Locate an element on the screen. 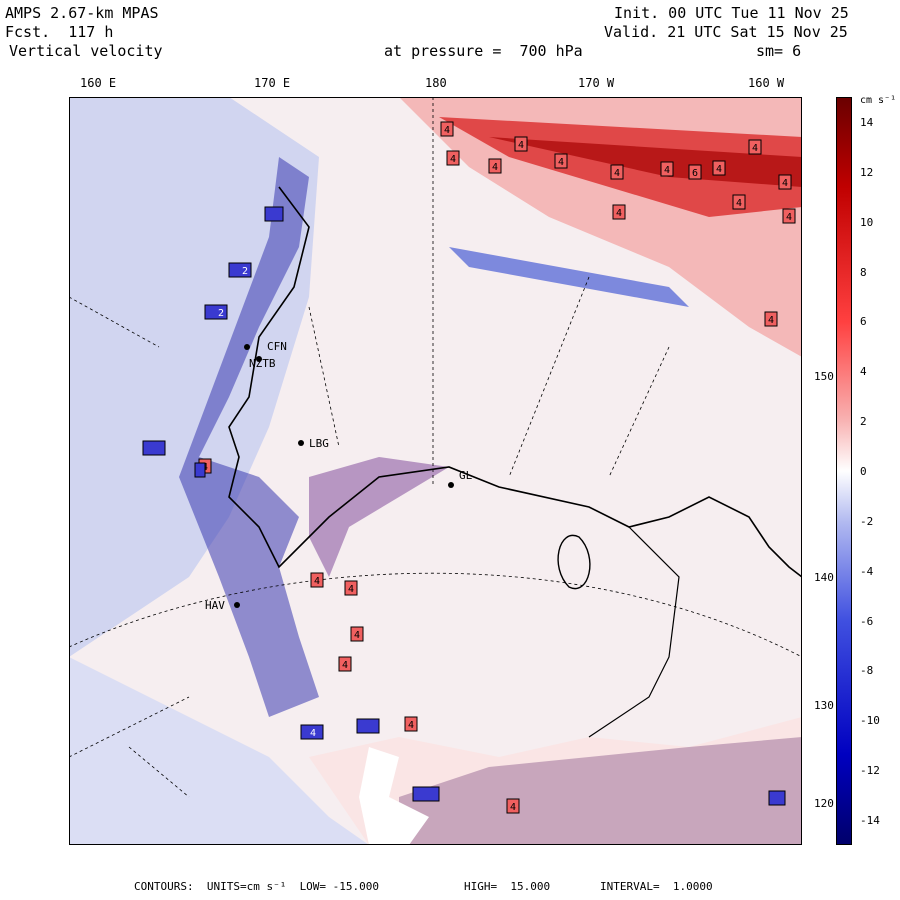 Image resolution: width=900 pixels, height=900 pixels. station-dots is located at coordinates (344, 476).